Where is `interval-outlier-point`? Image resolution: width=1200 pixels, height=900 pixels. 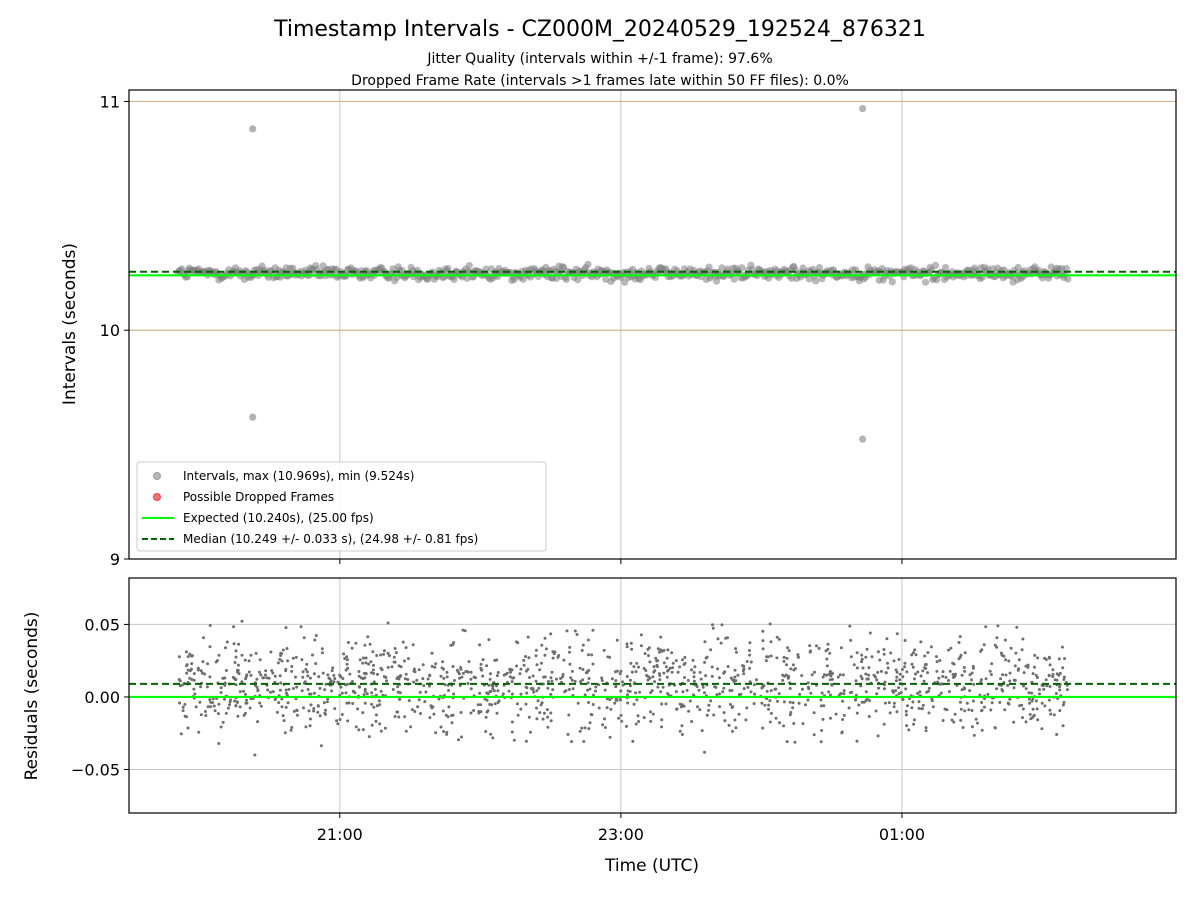
interval-outlier-point is located at coordinates (253, 129).